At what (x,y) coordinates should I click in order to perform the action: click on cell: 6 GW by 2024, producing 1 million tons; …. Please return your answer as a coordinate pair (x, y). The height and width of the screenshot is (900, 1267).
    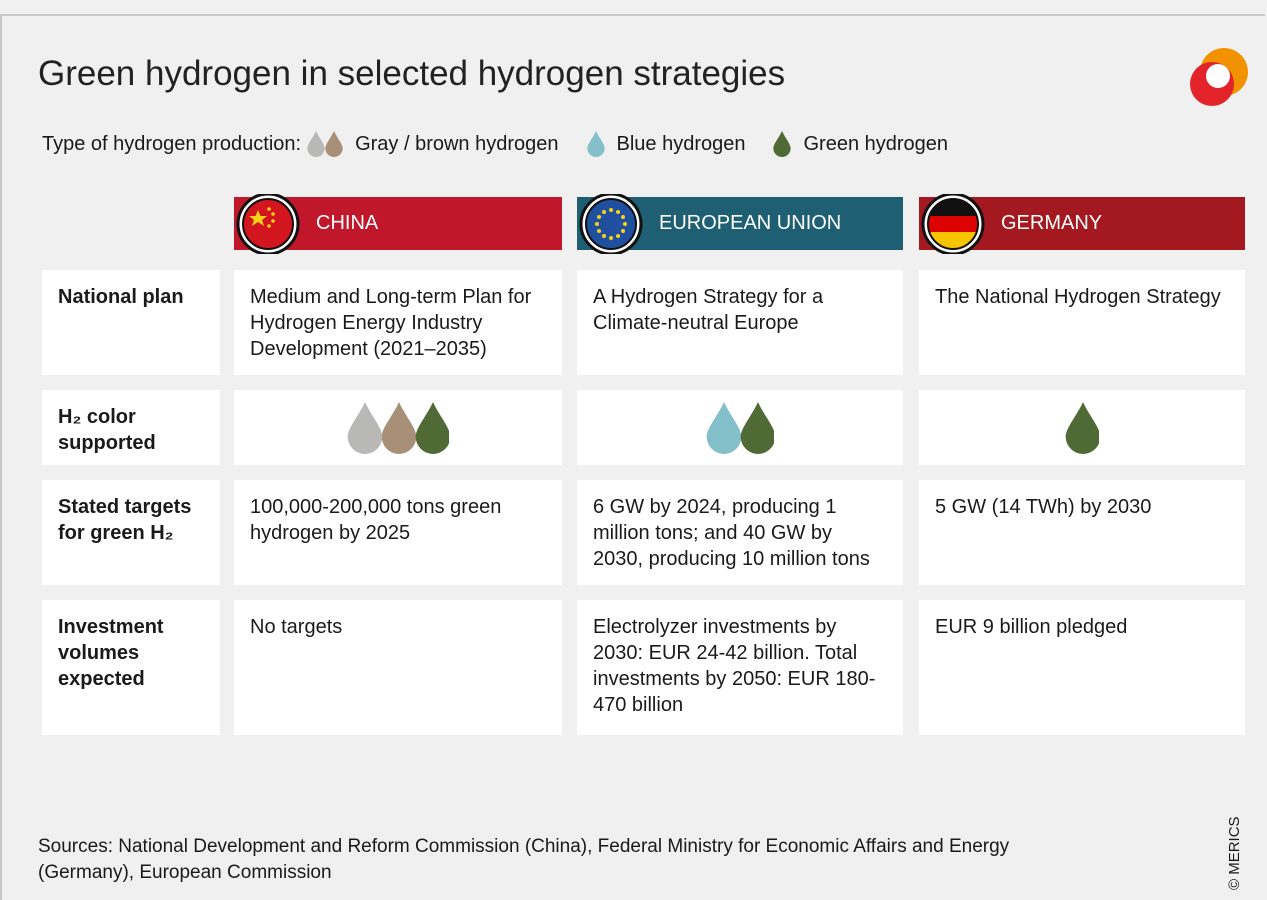
    Looking at the image, I should click on (740, 532).